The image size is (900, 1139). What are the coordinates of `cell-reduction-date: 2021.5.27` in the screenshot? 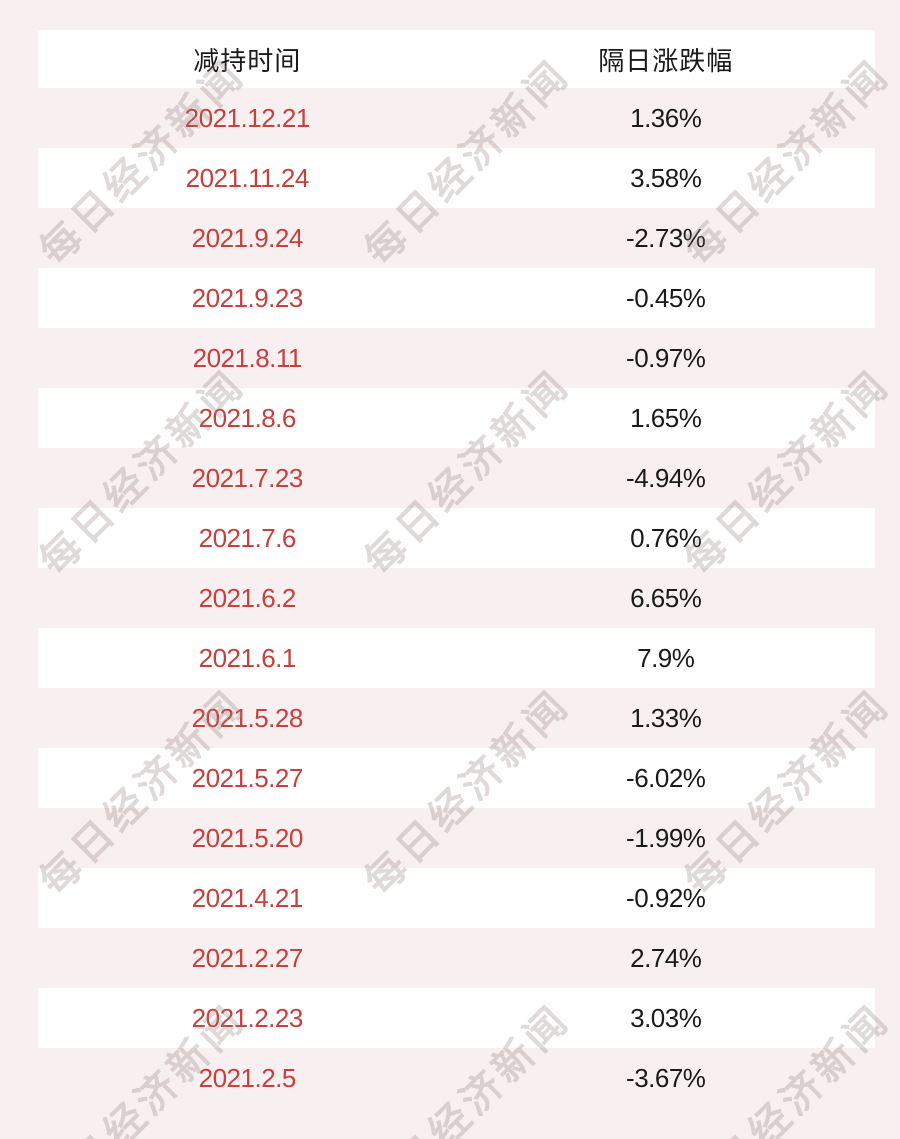 It's located at (247, 777).